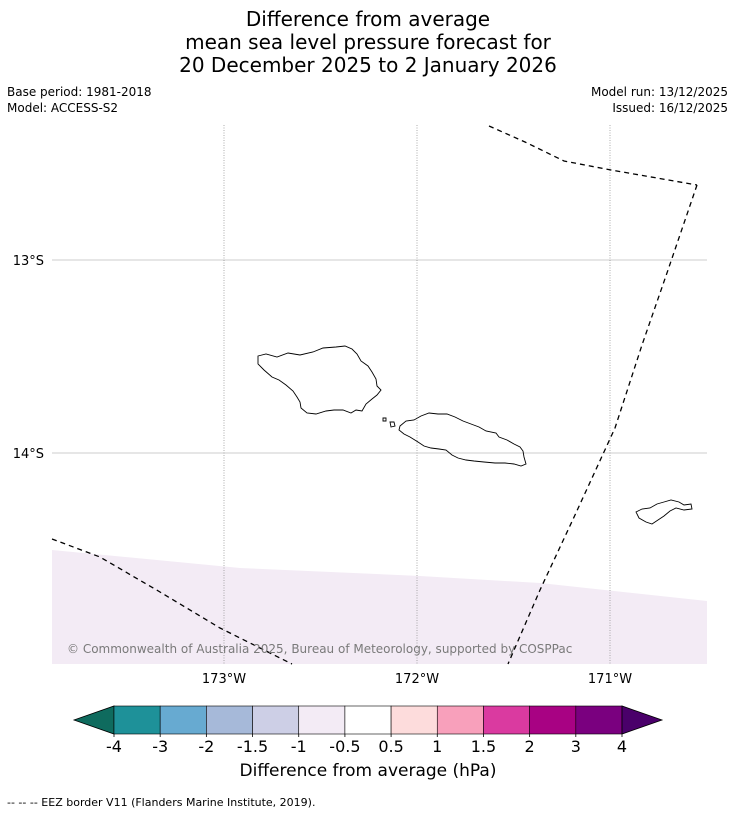 This screenshot has height=816, width=736. What do you see at coordinates (593, 155) in the screenshot?
I see `eez-border-north` at bounding box center [593, 155].